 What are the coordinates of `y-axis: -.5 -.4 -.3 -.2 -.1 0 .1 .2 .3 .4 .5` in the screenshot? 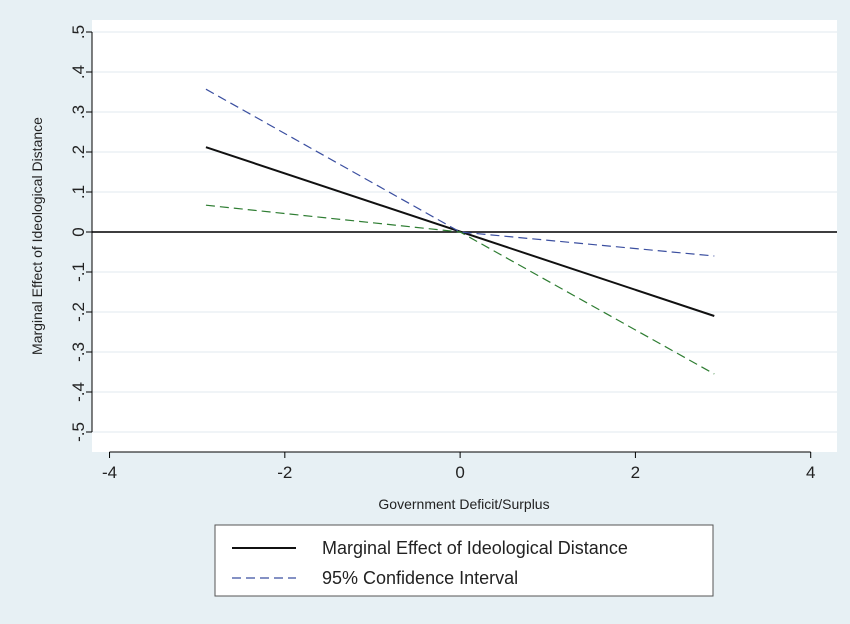 It's located at (81, 233).